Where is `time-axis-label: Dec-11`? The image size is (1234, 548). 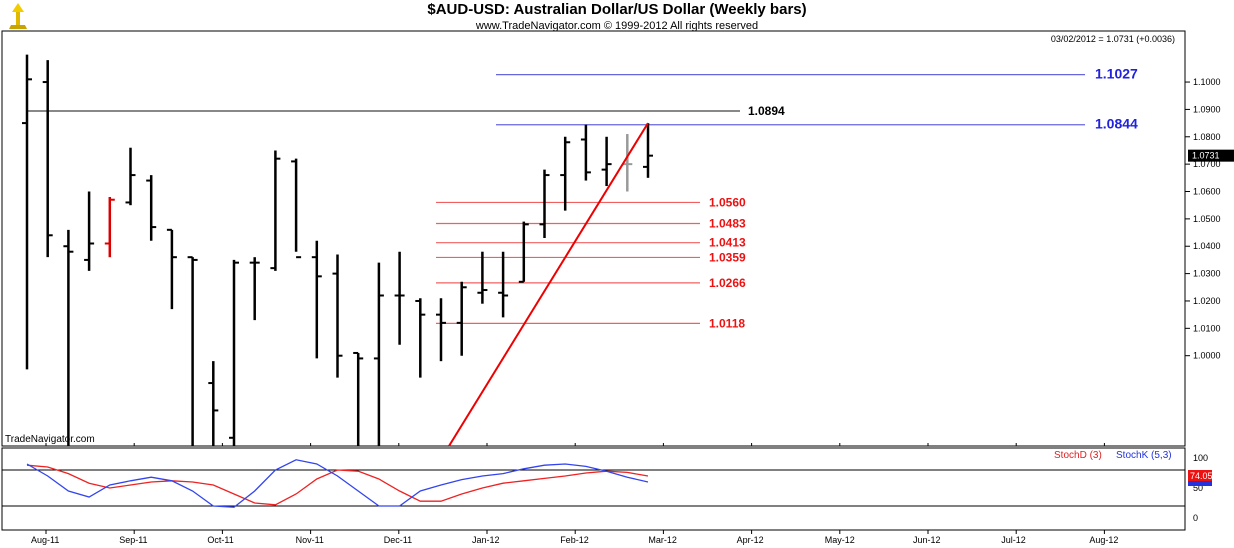 time-axis-label: Dec-11 is located at coordinates (398, 540).